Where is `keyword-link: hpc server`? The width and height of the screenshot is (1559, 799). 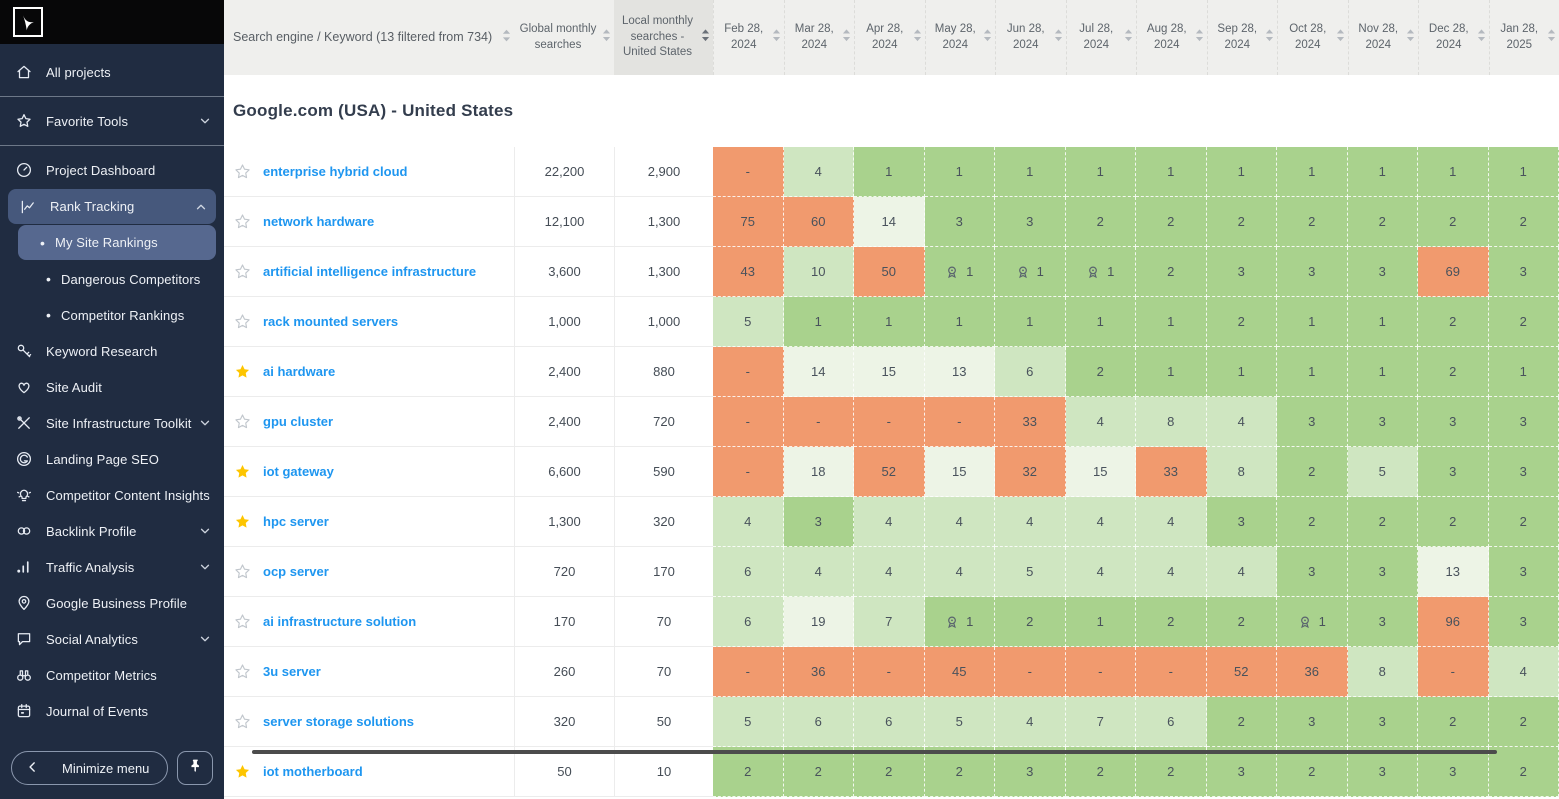 keyword-link: hpc server is located at coordinates (296, 521).